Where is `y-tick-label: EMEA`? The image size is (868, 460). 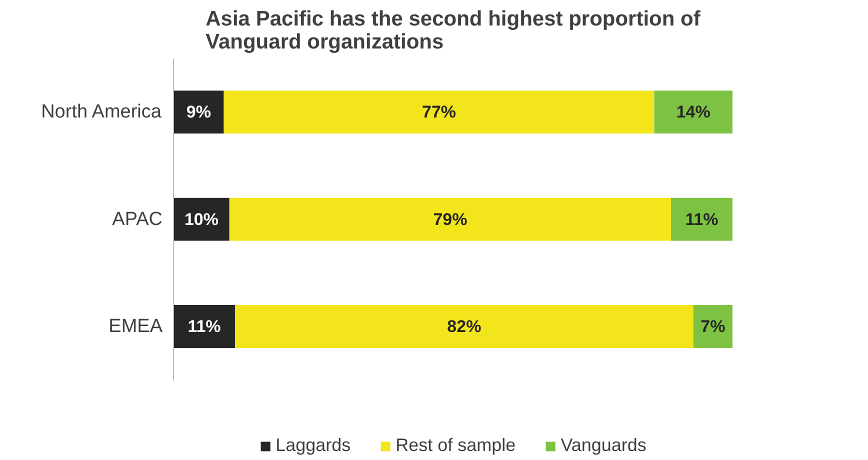
y-tick-label: EMEA is located at coordinates (135, 326).